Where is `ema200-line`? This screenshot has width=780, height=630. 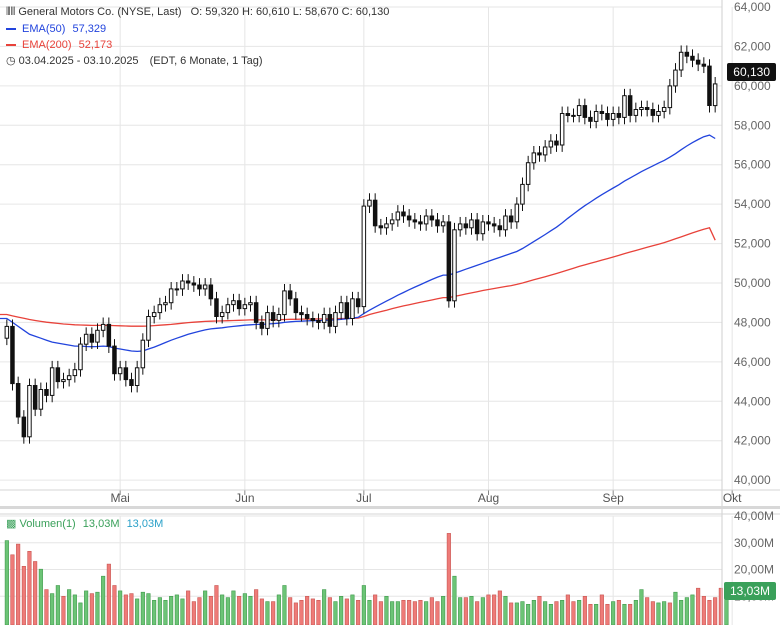
ema200-line is located at coordinates (358, 277).